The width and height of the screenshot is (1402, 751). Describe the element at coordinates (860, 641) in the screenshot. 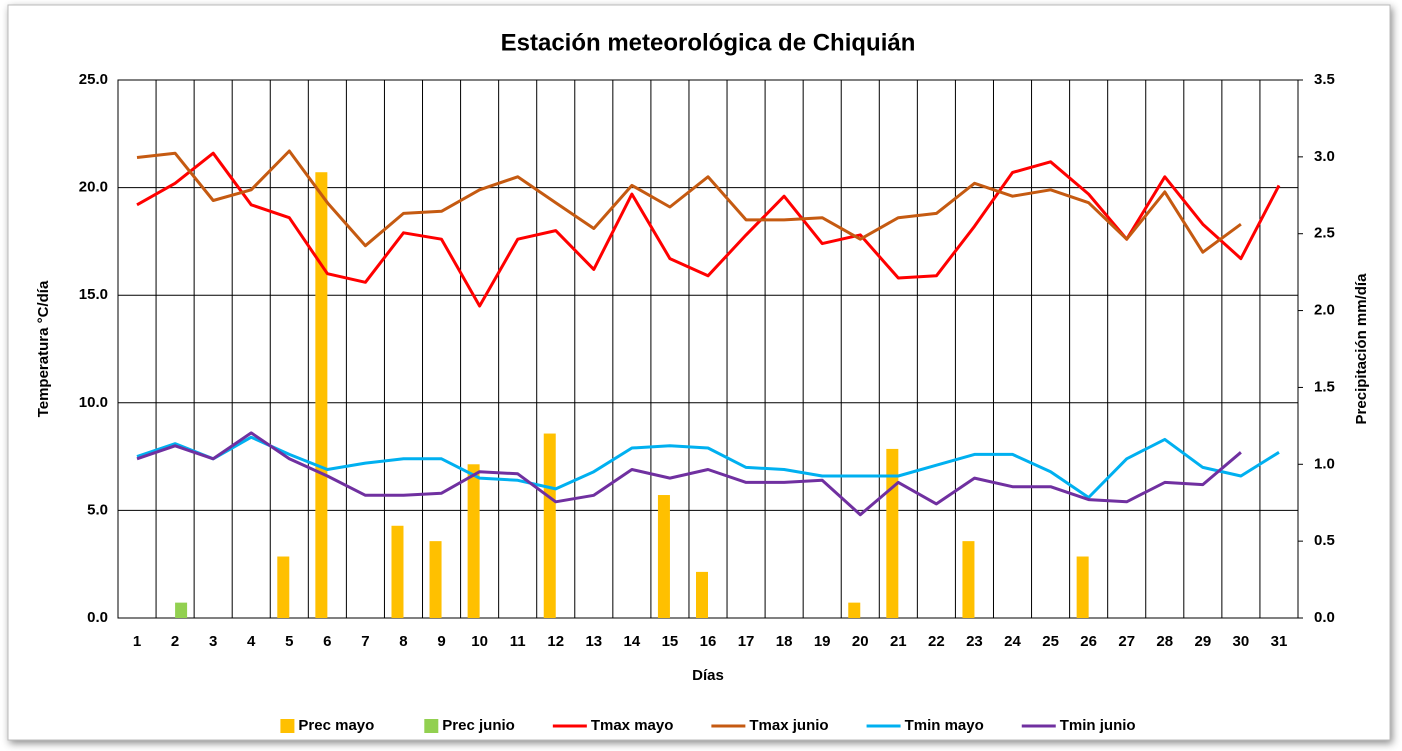

I see `x-tick-label: 20` at that location.